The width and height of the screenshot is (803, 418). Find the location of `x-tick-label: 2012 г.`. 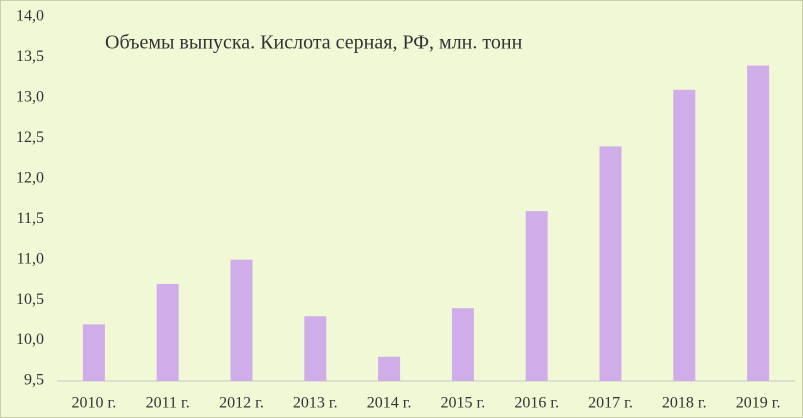

x-tick-label: 2012 г. is located at coordinates (241, 403).